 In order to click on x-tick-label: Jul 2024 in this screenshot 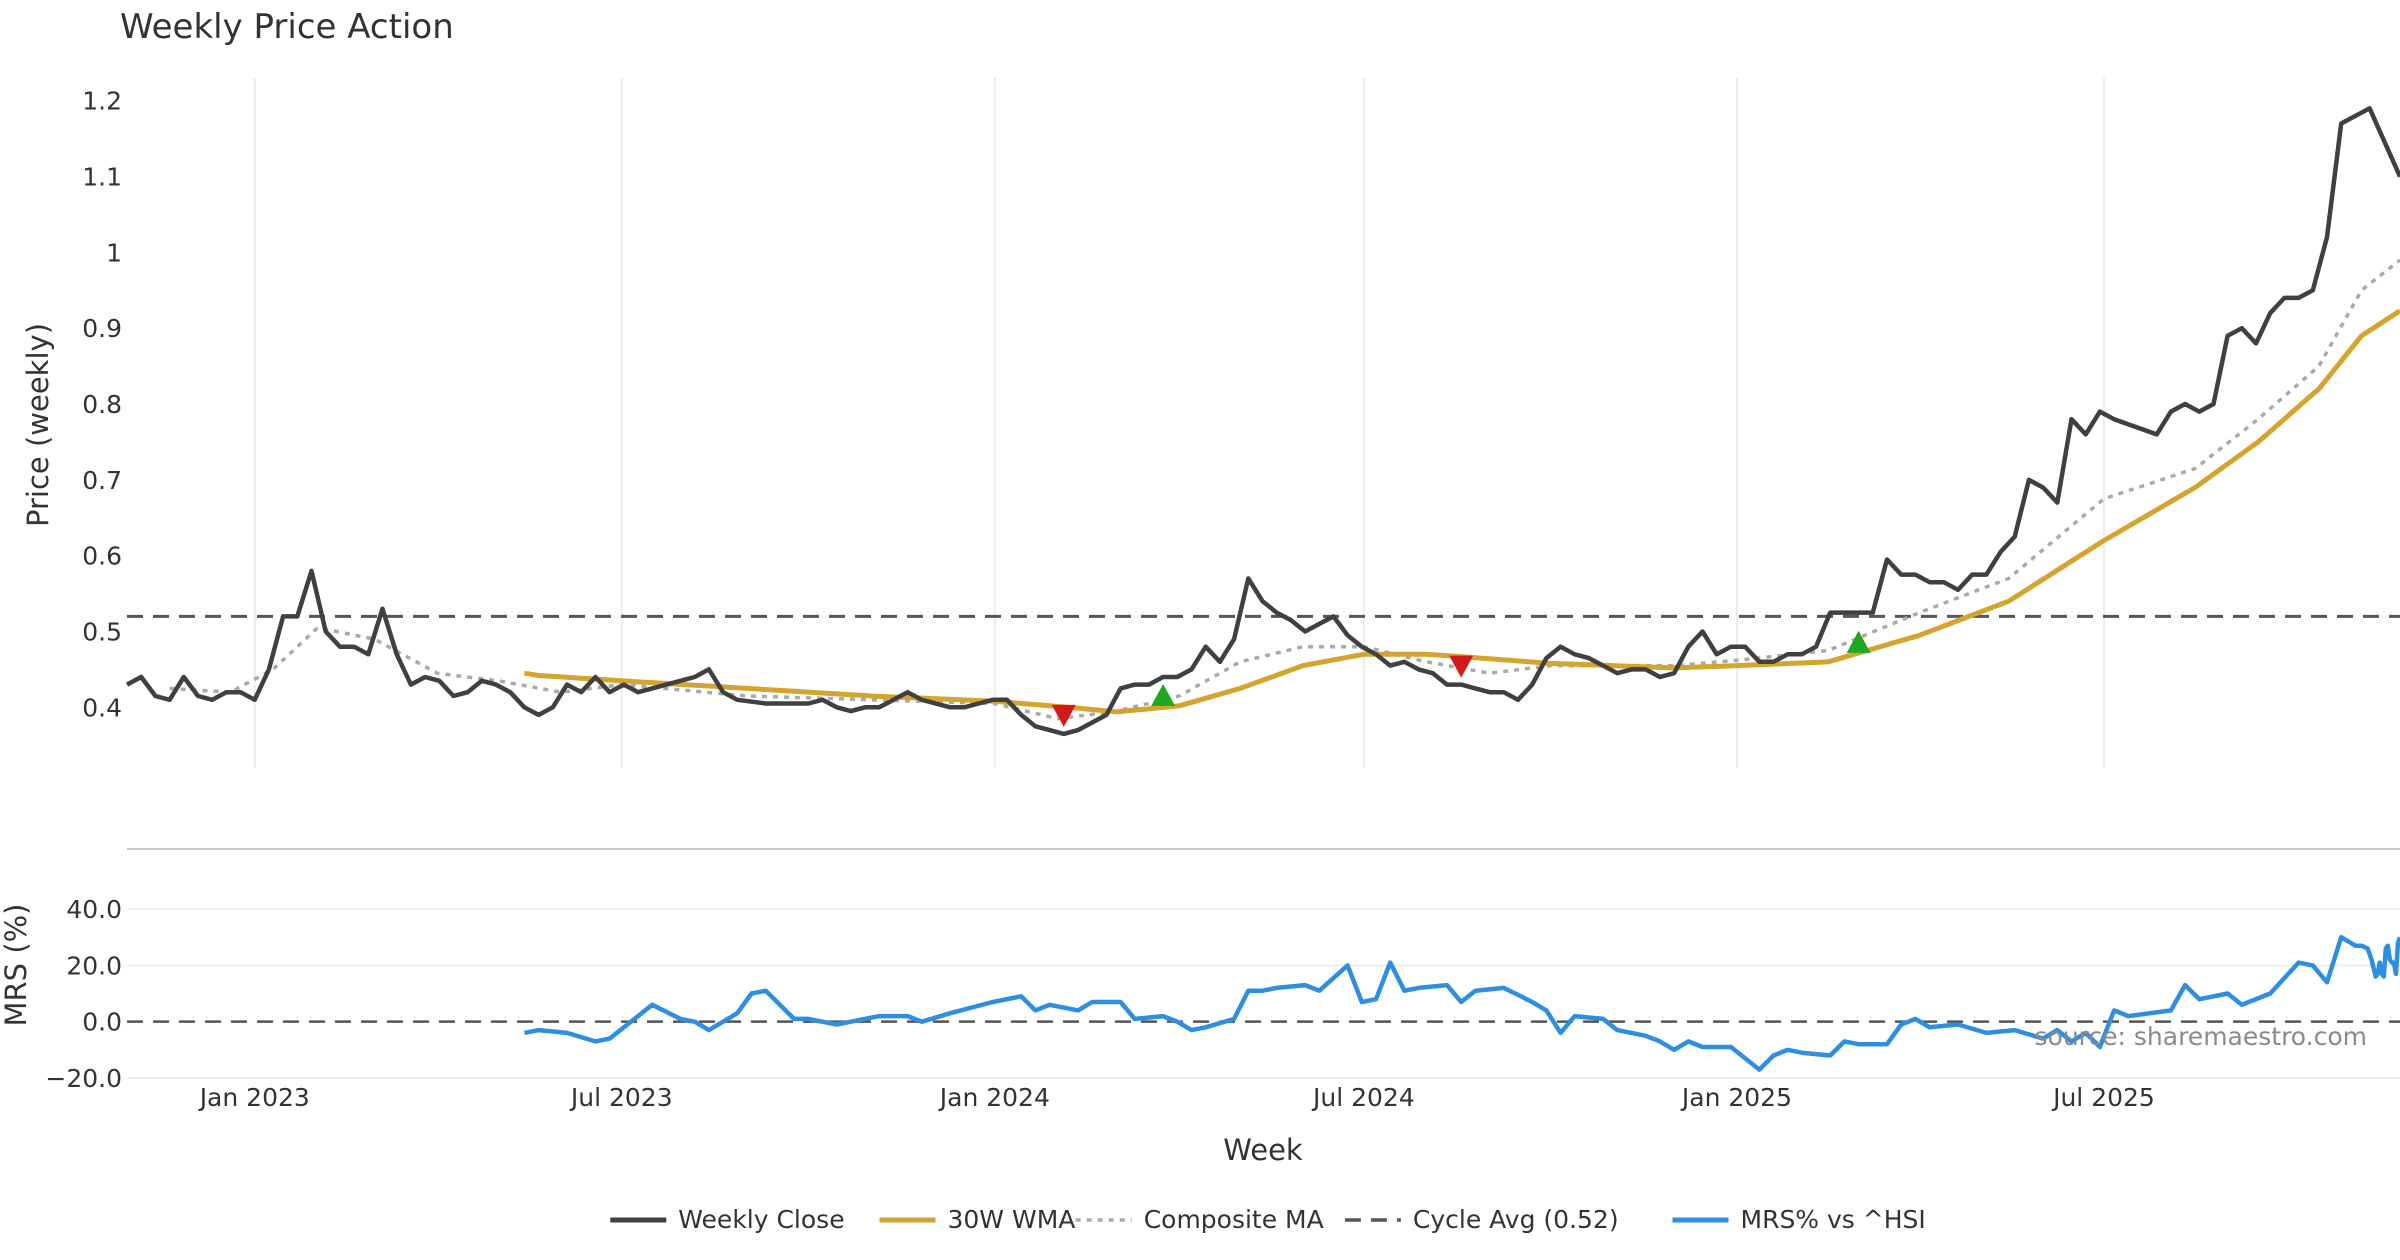, I will do `click(1363, 1097)`.